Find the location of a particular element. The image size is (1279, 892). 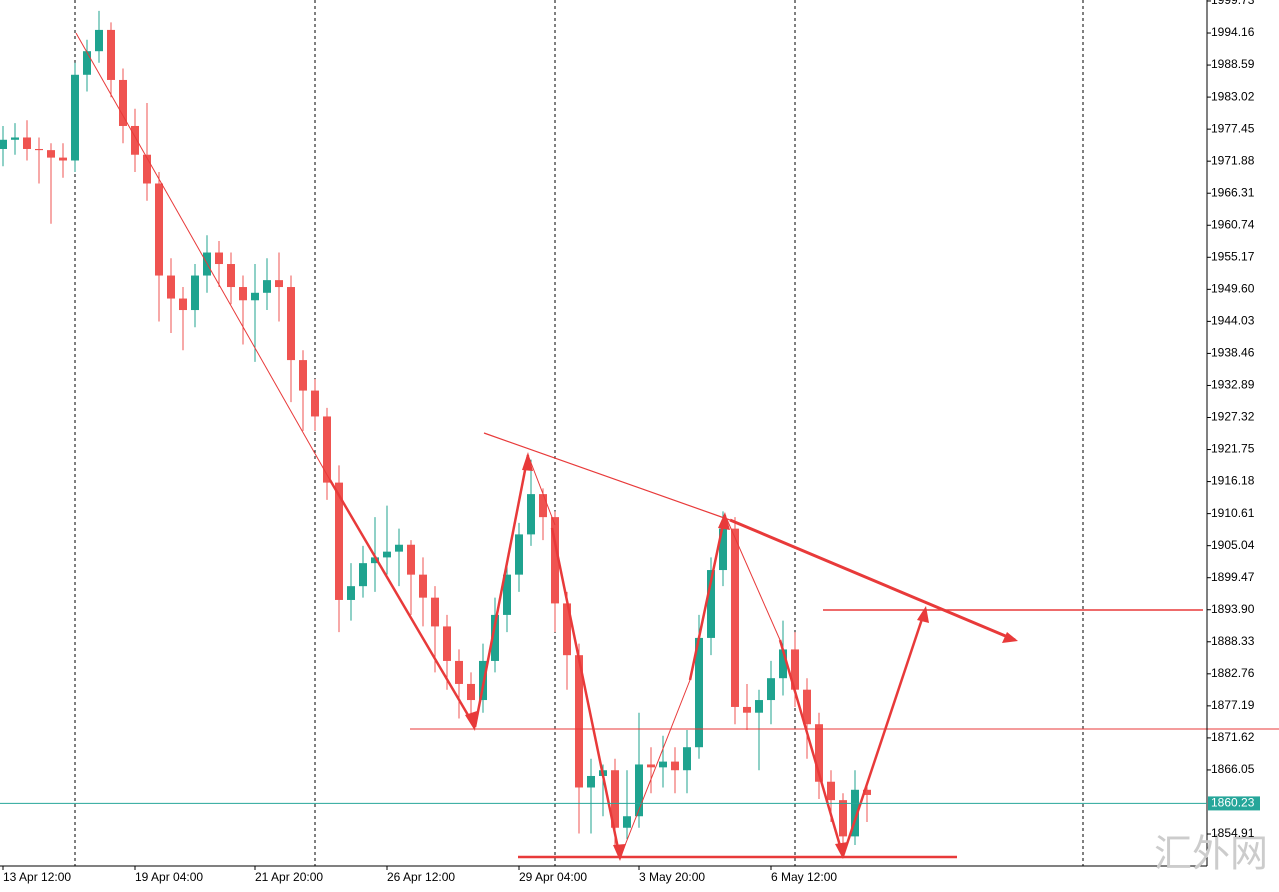

y-tick-label: 1910.61 is located at coordinates (1233, 513).